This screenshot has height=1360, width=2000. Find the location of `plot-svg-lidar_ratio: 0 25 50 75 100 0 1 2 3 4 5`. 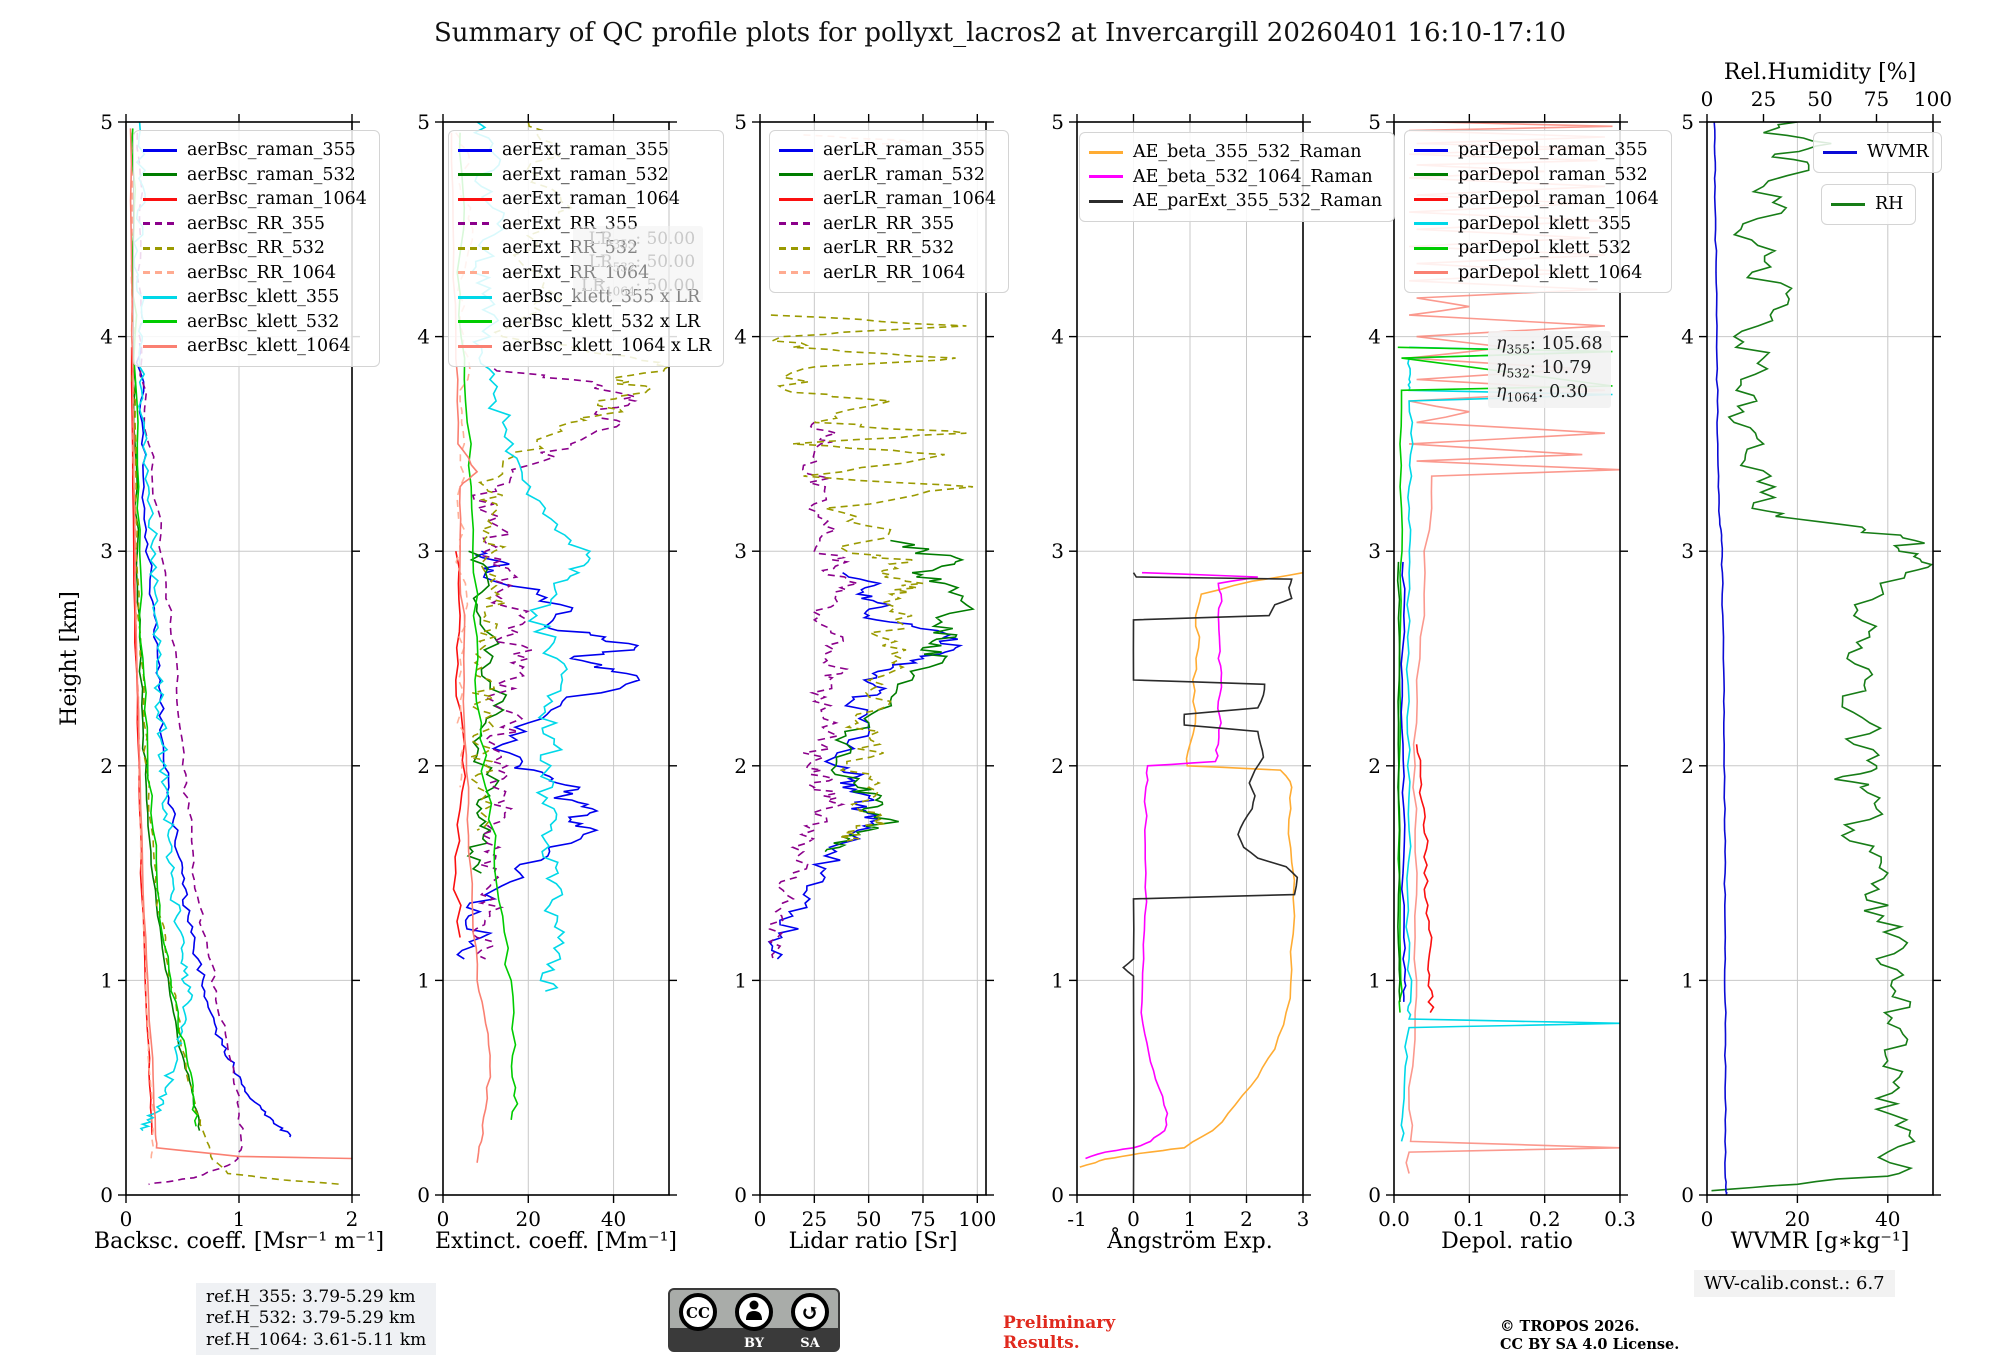

plot-svg-lidar_ratio: 0 25 50 75 100 0 1 2 3 4 5 is located at coordinates (865, 670).